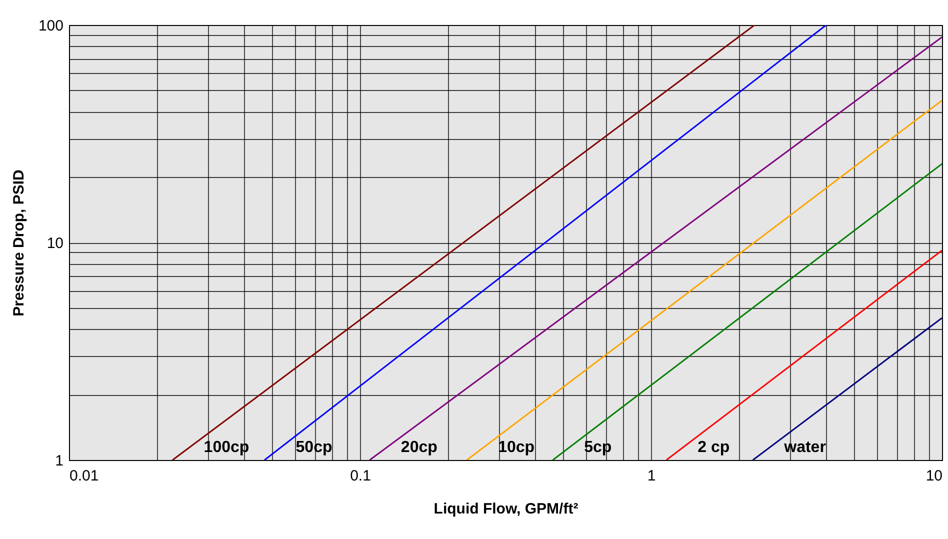  What do you see at coordinates (84, 476) in the screenshot?
I see `x-tick-label: 0.01` at bounding box center [84, 476].